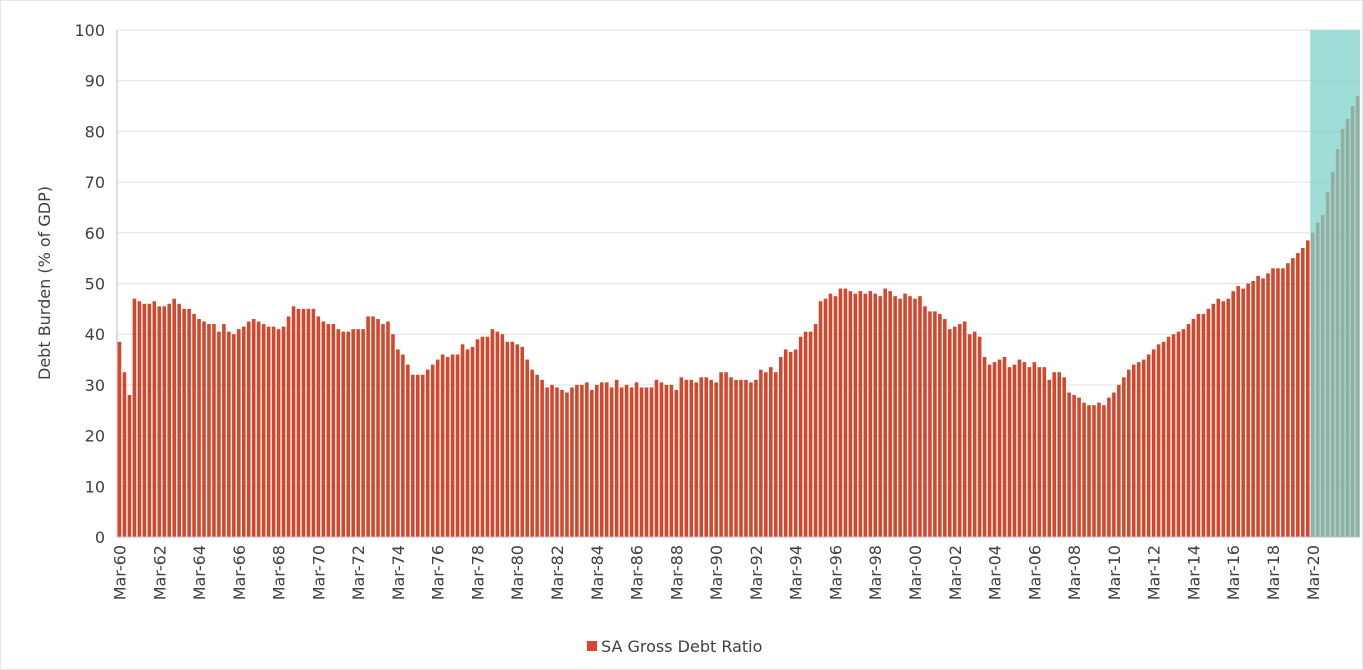  What do you see at coordinates (676, 572) in the screenshot?
I see `x-tick-label: Mar-88` at bounding box center [676, 572].